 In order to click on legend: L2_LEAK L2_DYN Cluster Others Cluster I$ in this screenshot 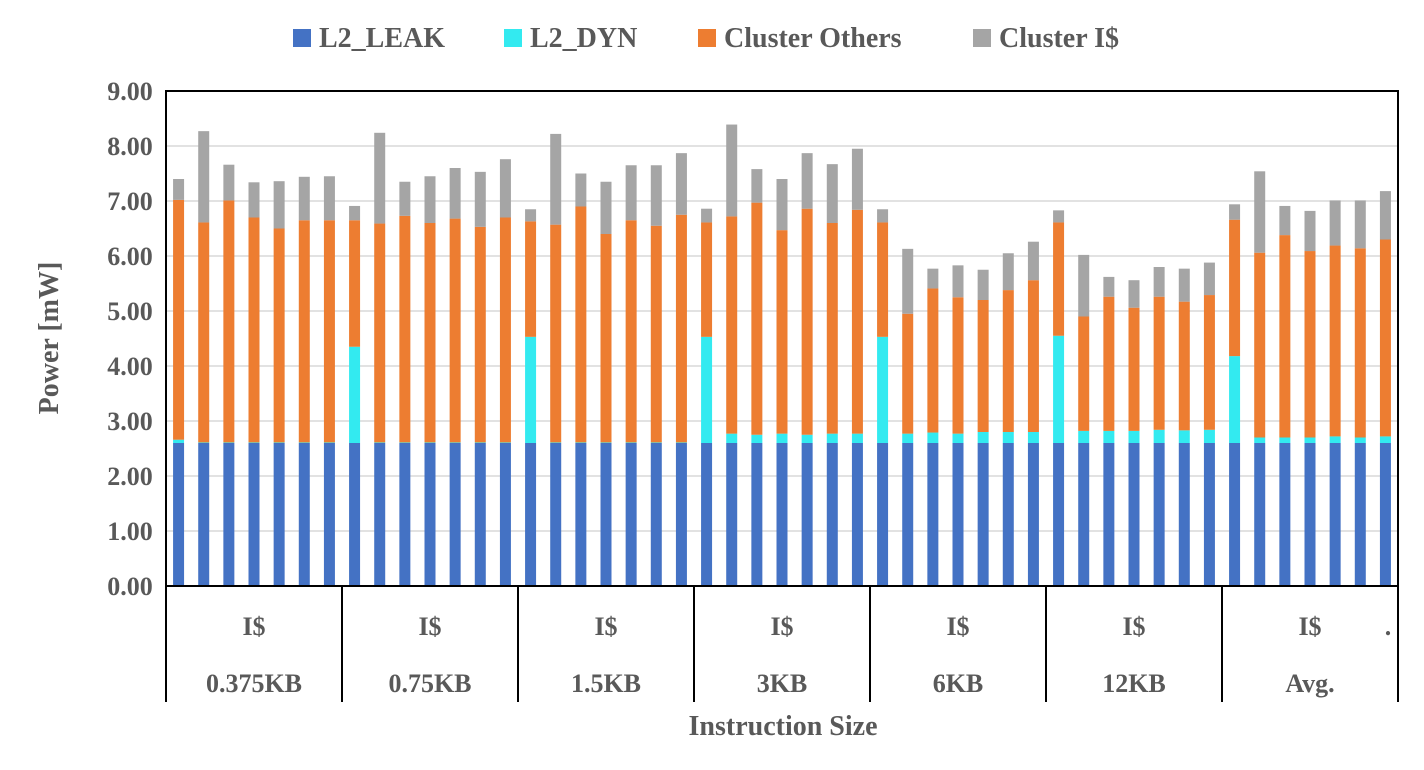, I will do `click(706, 38)`.